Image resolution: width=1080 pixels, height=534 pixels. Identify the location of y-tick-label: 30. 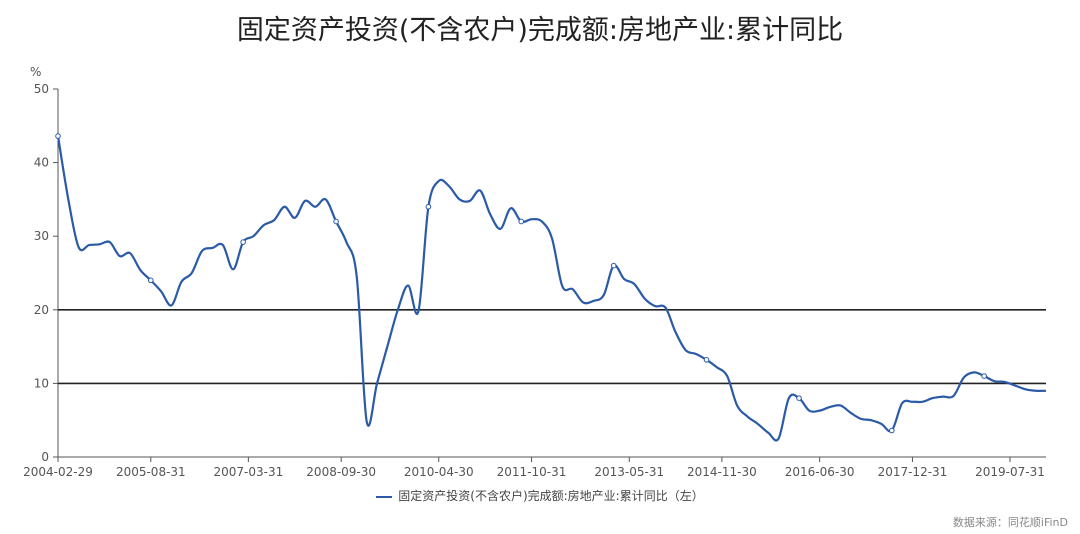
(41, 236).